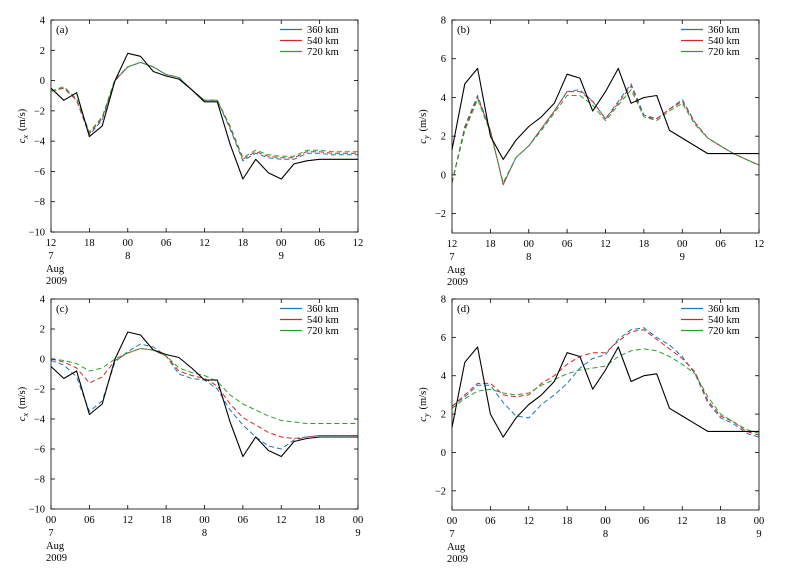  Describe the element at coordinates (426, 137) in the screenshot. I see `y-axis-label-subscript: y` at that location.